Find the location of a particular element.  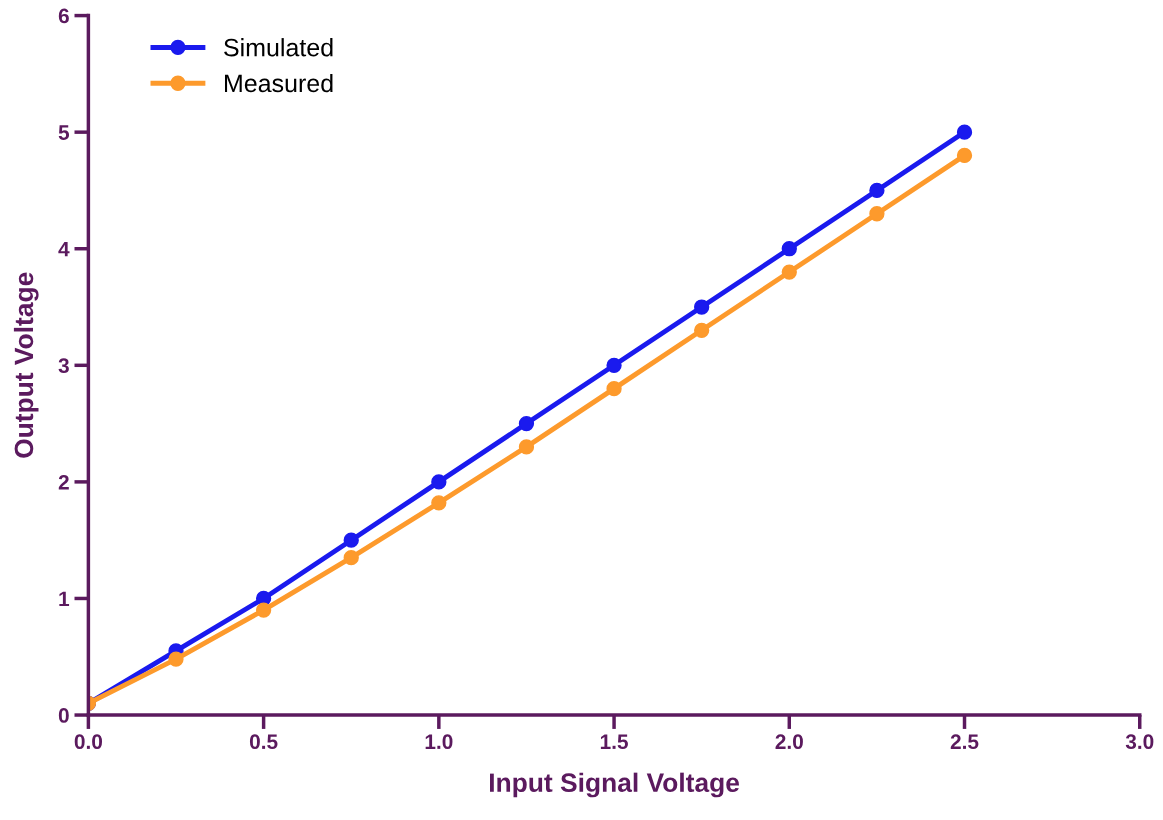

x-tick-label: 2.0 is located at coordinates (789, 742).